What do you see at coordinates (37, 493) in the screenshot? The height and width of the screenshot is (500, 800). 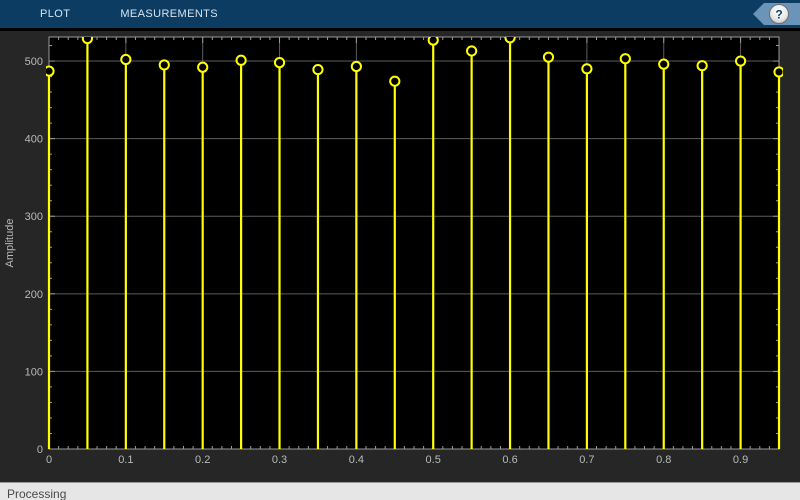 I see `status-text: Processing` at bounding box center [37, 493].